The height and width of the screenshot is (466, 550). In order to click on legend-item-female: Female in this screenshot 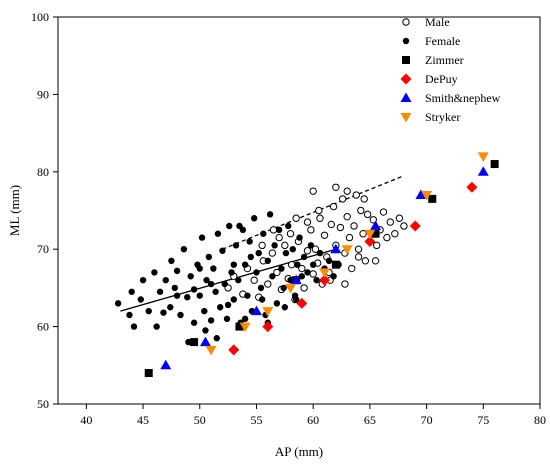, I will do `click(431, 41)`.